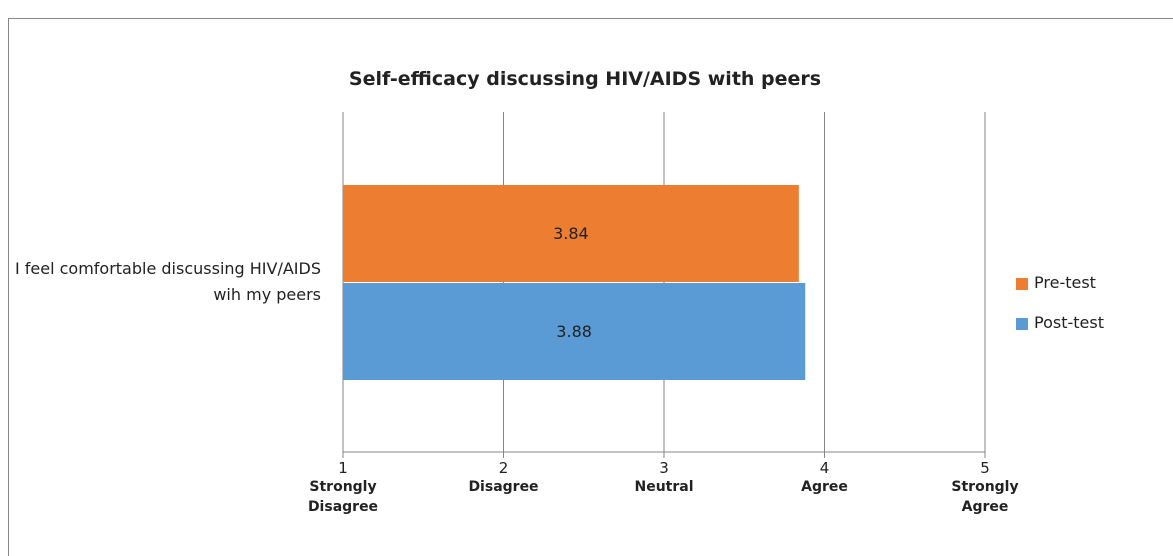  What do you see at coordinates (985, 468) in the screenshot?
I see `x-tick-label: 5` at bounding box center [985, 468].